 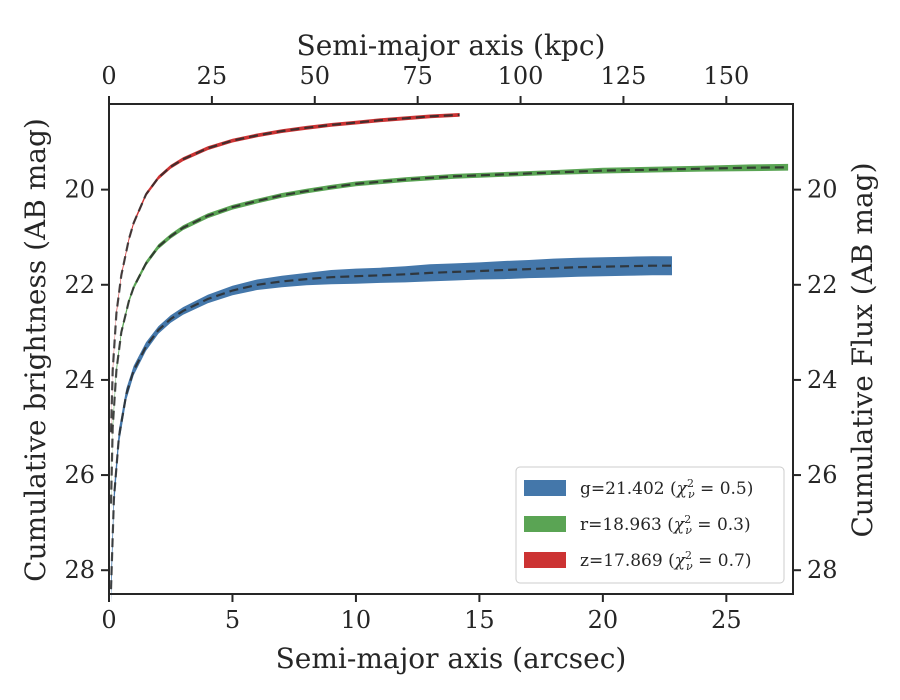 I want to click on x-tick-label-1: 5, so click(x=232, y=620).